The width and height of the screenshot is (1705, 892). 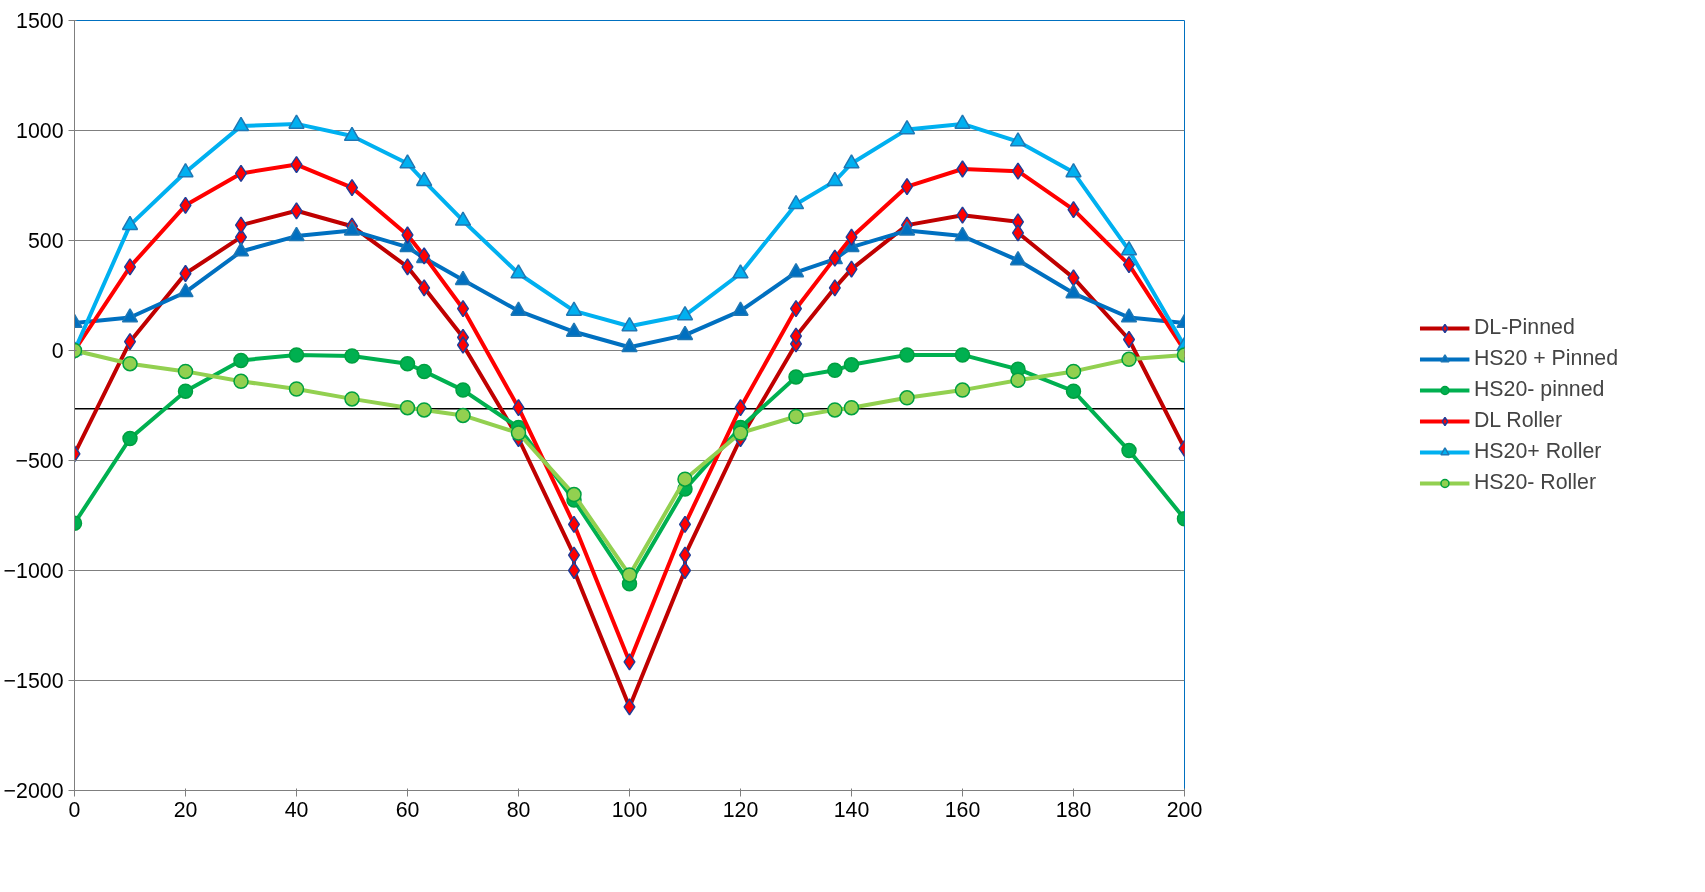 What do you see at coordinates (40, 131) in the screenshot?
I see `y-tick-label: 1000` at bounding box center [40, 131].